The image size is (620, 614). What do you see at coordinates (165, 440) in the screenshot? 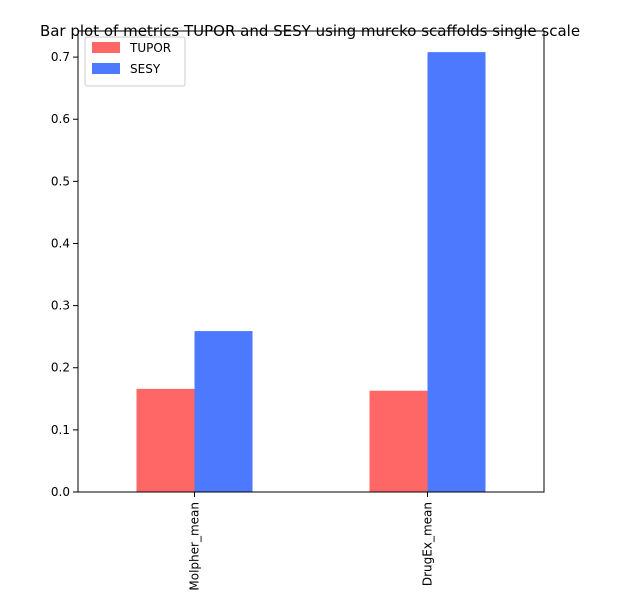
I see `bar-tupor-molpher-mean` at bounding box center [165, 440].